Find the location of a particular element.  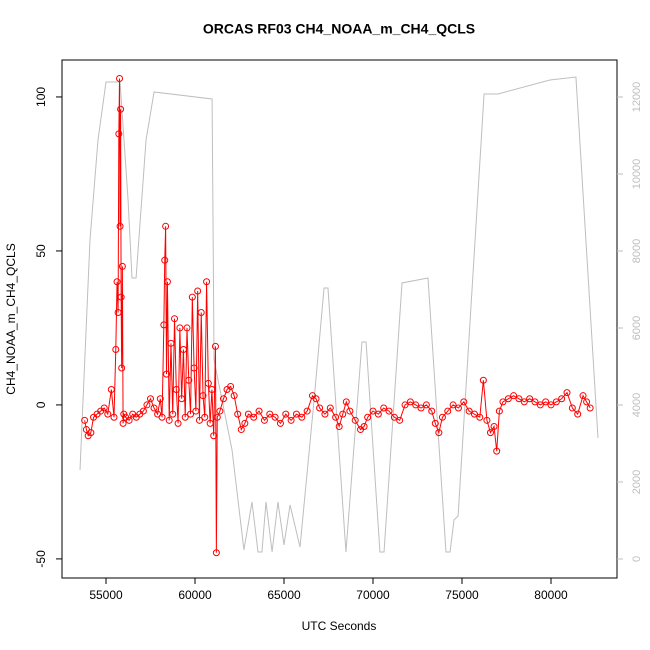

y2-tick-label: 6000 is located at coordinates (637, 328).